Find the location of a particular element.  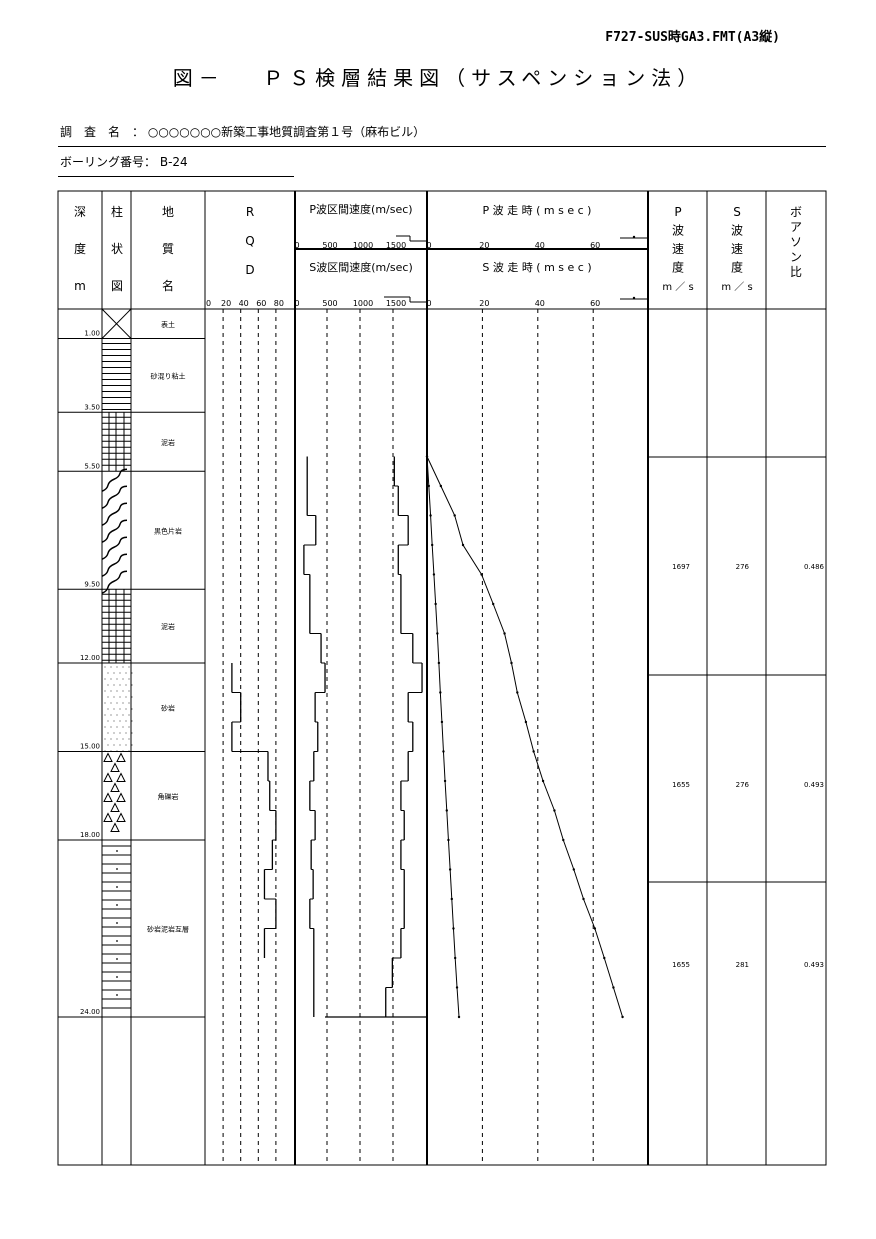

rqd-tick-label: 60 is located at coordinates (261, 303).